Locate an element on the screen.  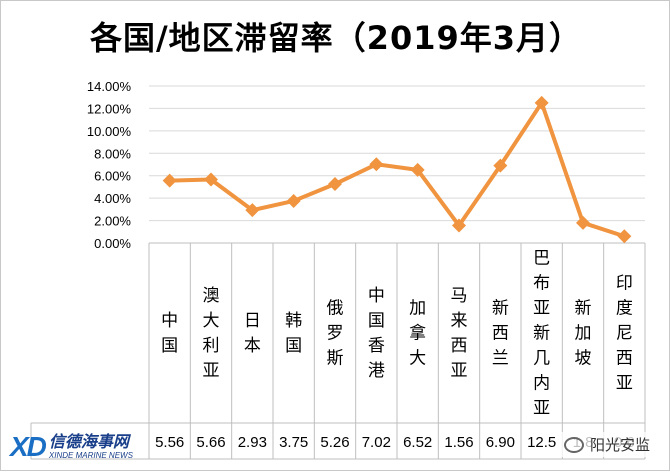
logo-name-en: XINDE MARINE NEWS is located at coordinates (90, 455).